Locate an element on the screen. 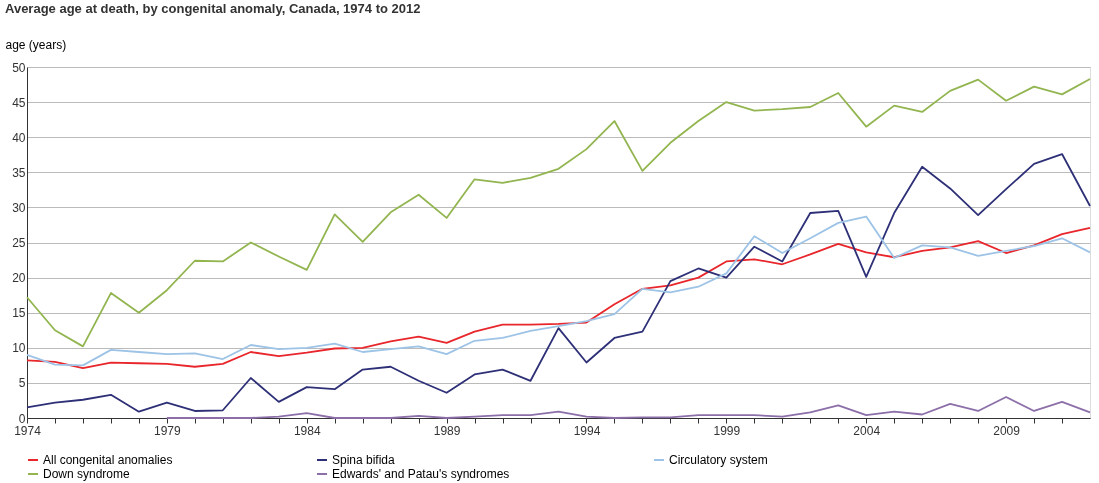  x-tick-label: 1974 is located at coordinates (28, 430).